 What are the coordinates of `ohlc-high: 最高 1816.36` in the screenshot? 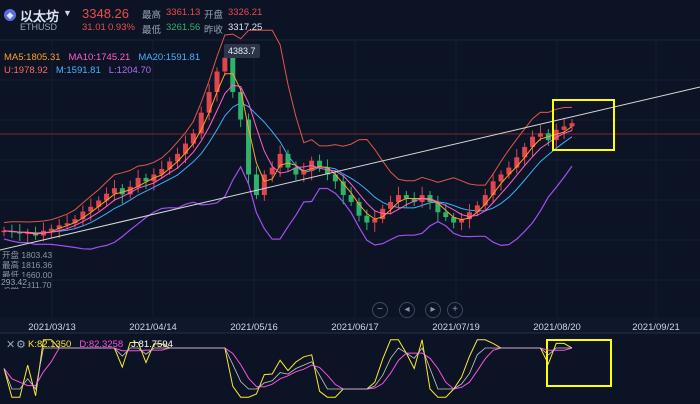 It's located at (27, 265).